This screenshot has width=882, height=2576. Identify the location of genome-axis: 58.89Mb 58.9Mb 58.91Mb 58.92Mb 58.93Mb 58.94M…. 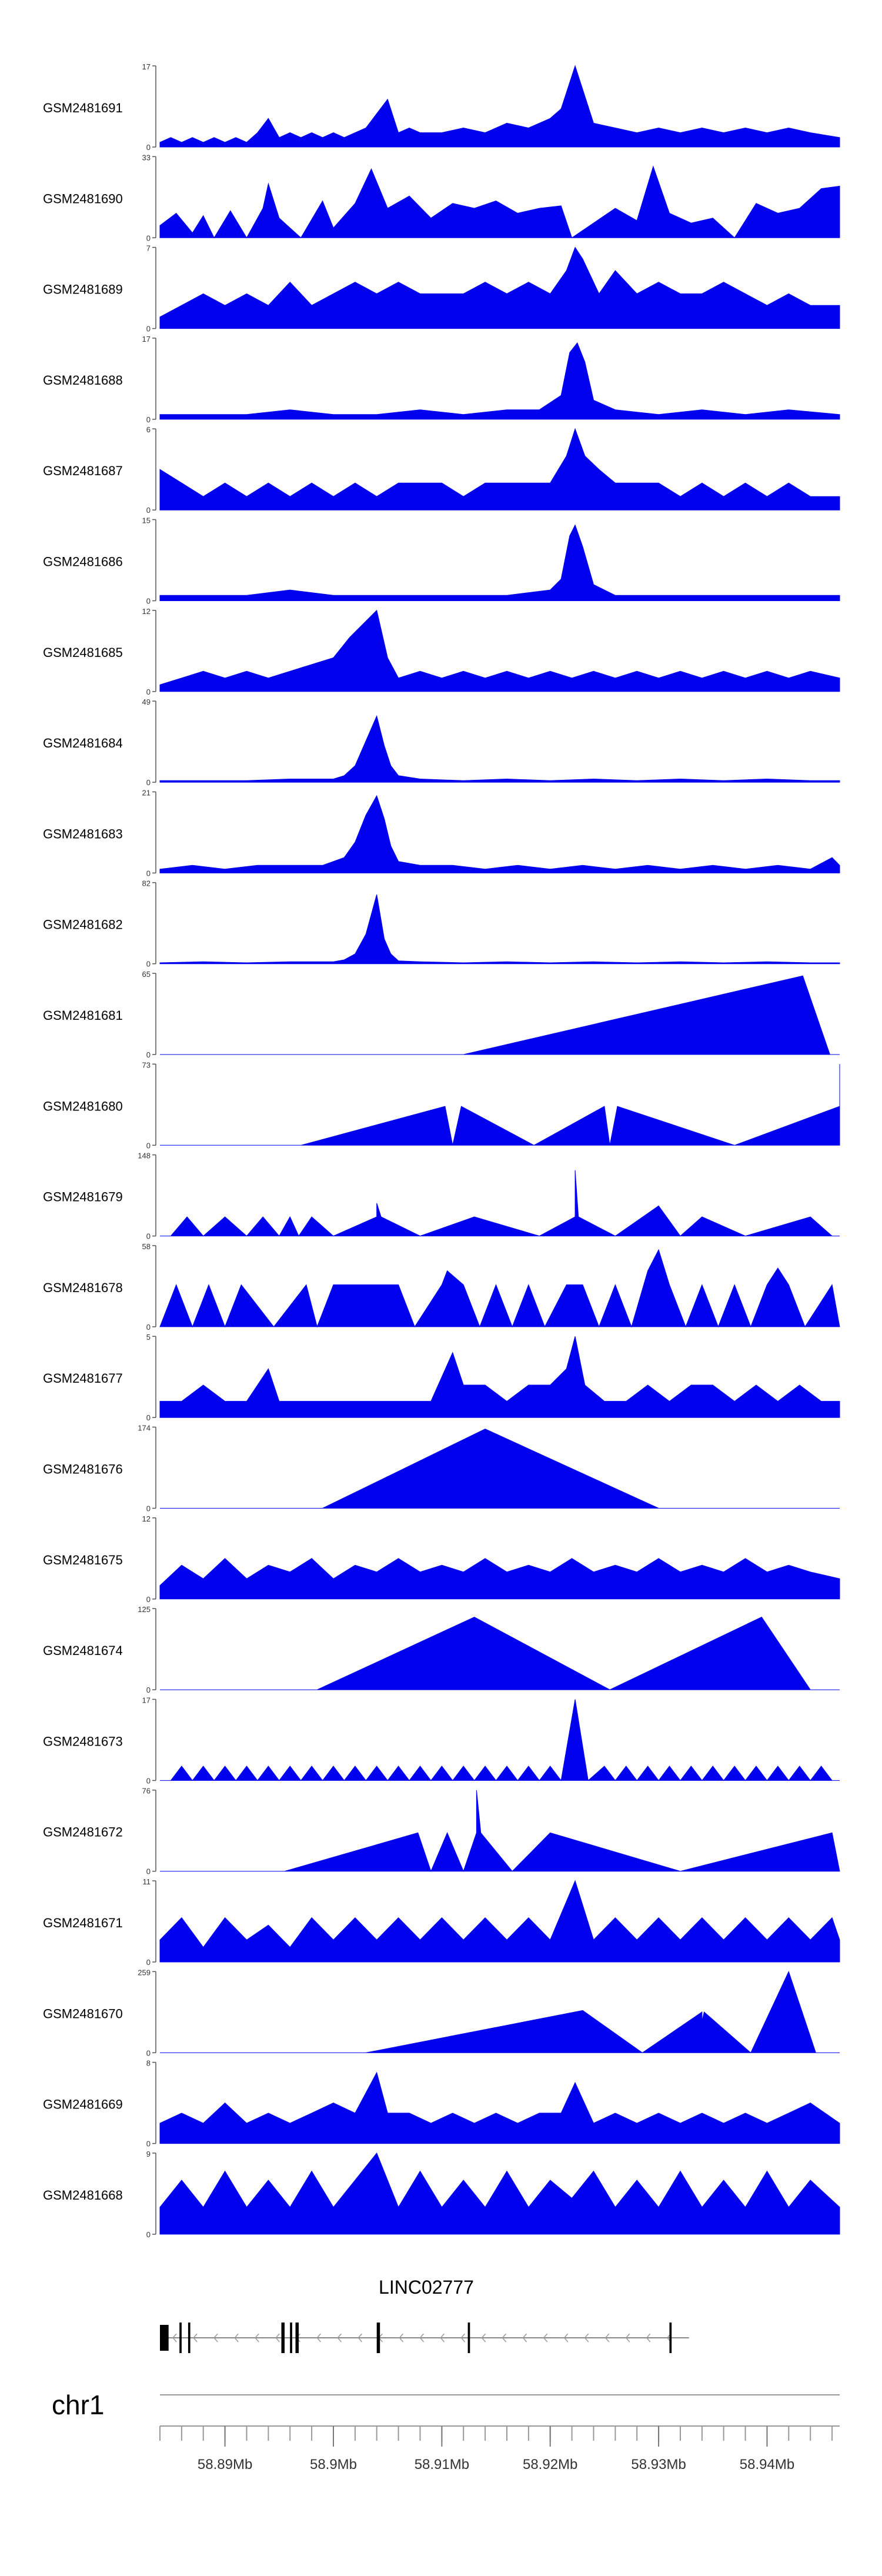
(499, 2433).